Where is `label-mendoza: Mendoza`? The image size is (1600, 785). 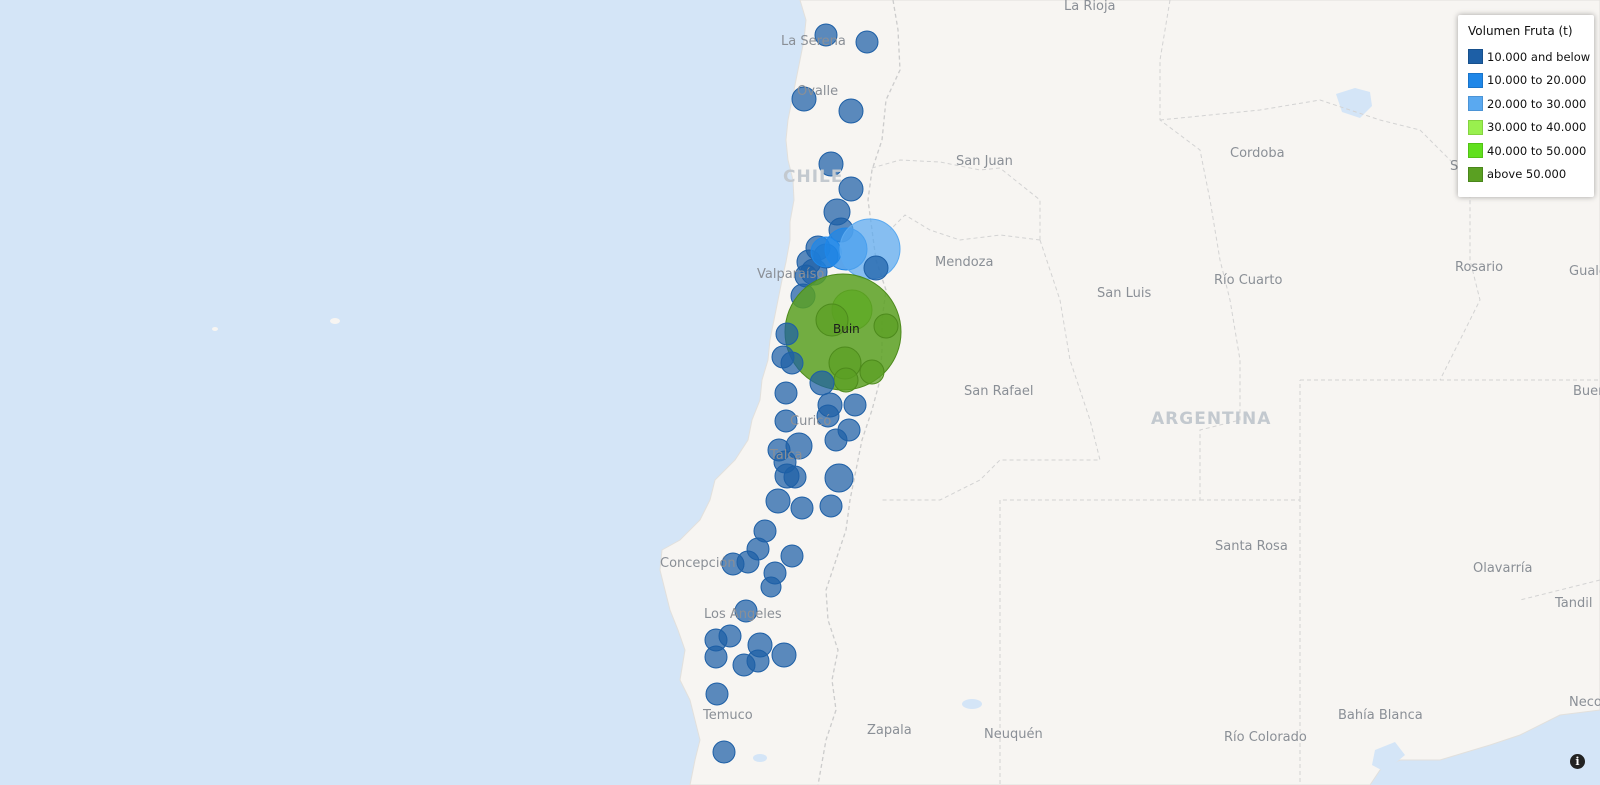
label-mendoza: Mendoza is located at coordinates (964, 262).